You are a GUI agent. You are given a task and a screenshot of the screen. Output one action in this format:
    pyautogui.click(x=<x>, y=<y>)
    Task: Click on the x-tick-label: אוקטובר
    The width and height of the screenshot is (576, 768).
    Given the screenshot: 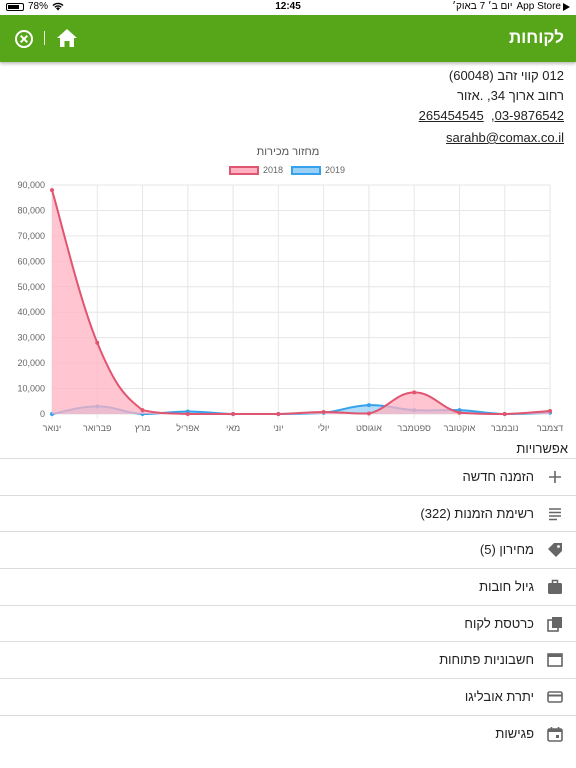 What is the action you would take?
    pyautogui.click(x=460, y=428)
    